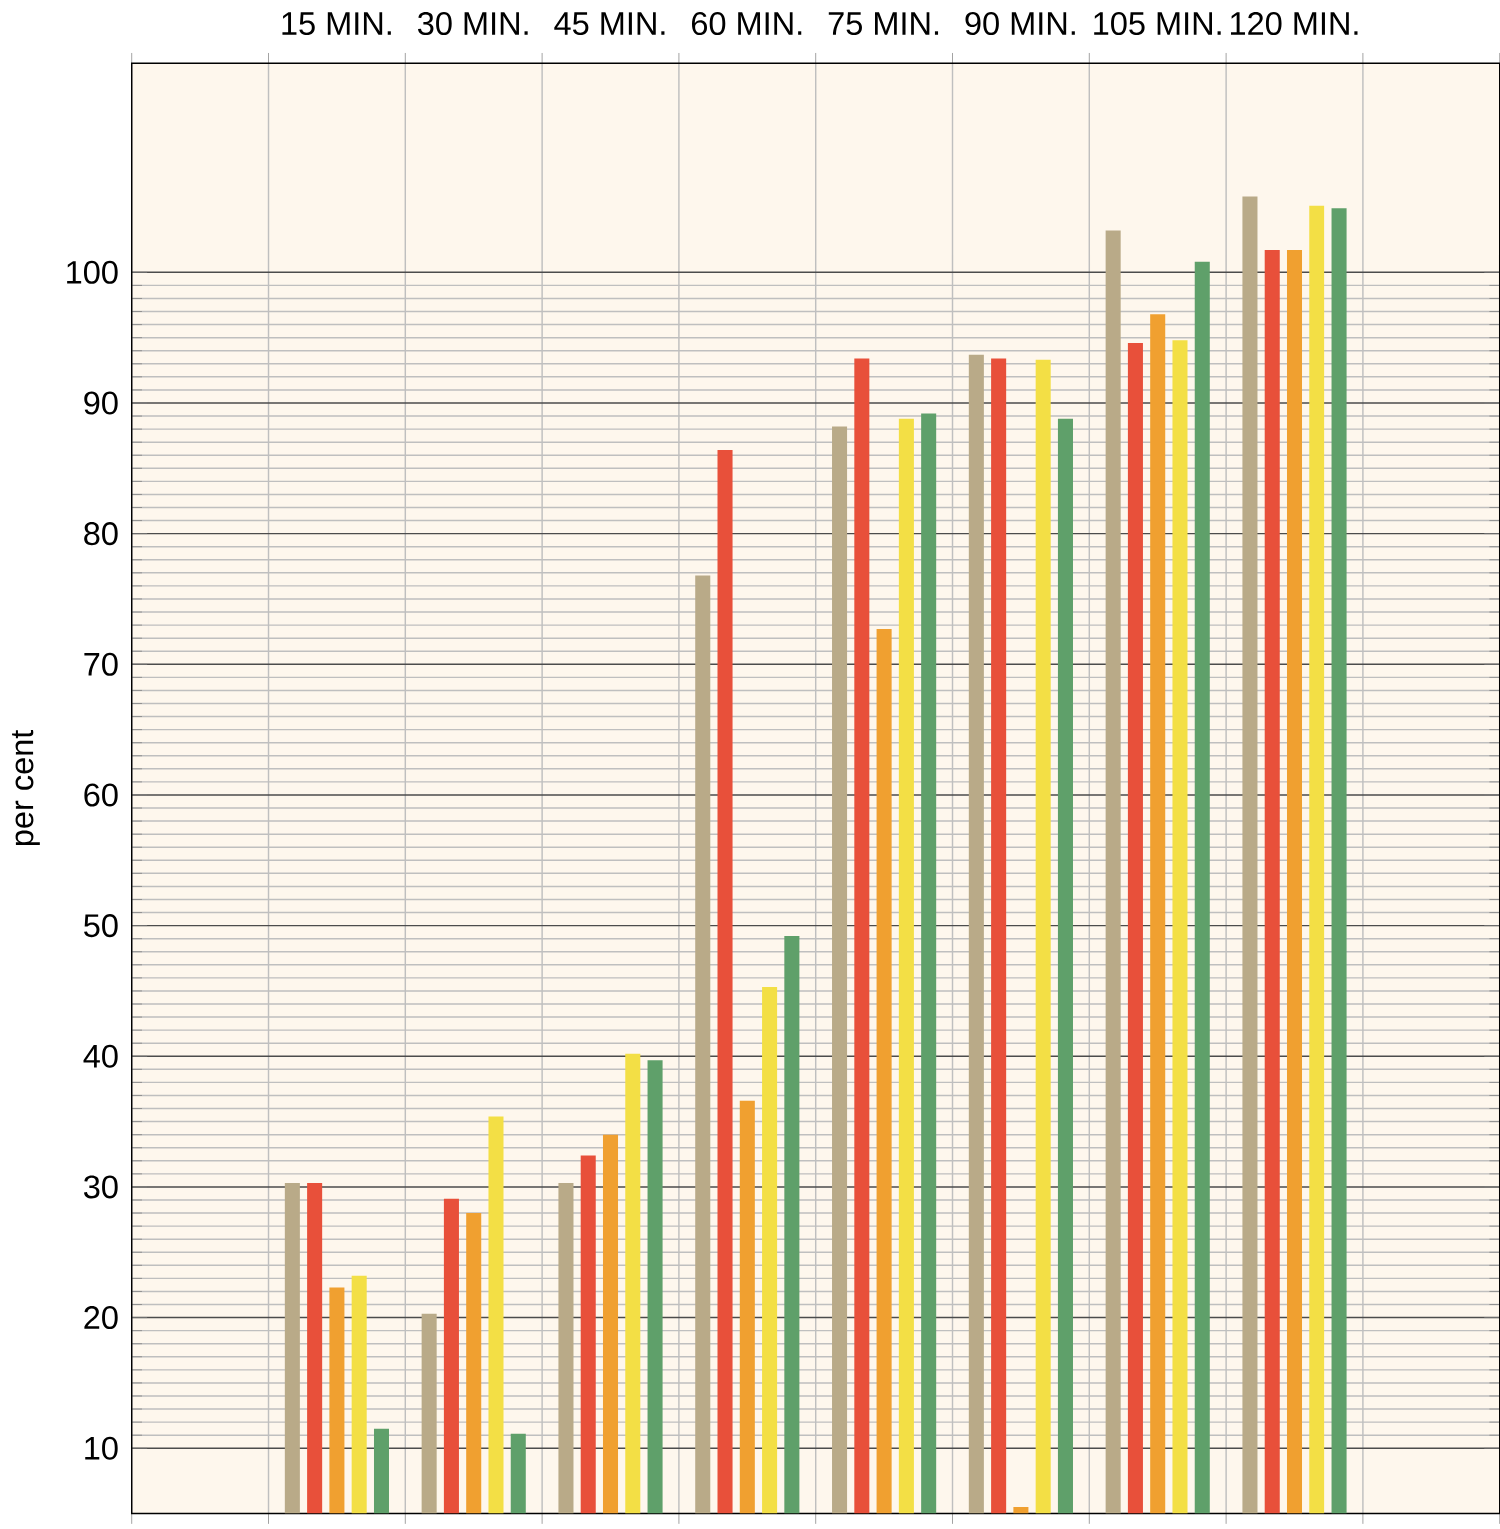  I want to click on y-tick-label: 100, so click(92, 272).